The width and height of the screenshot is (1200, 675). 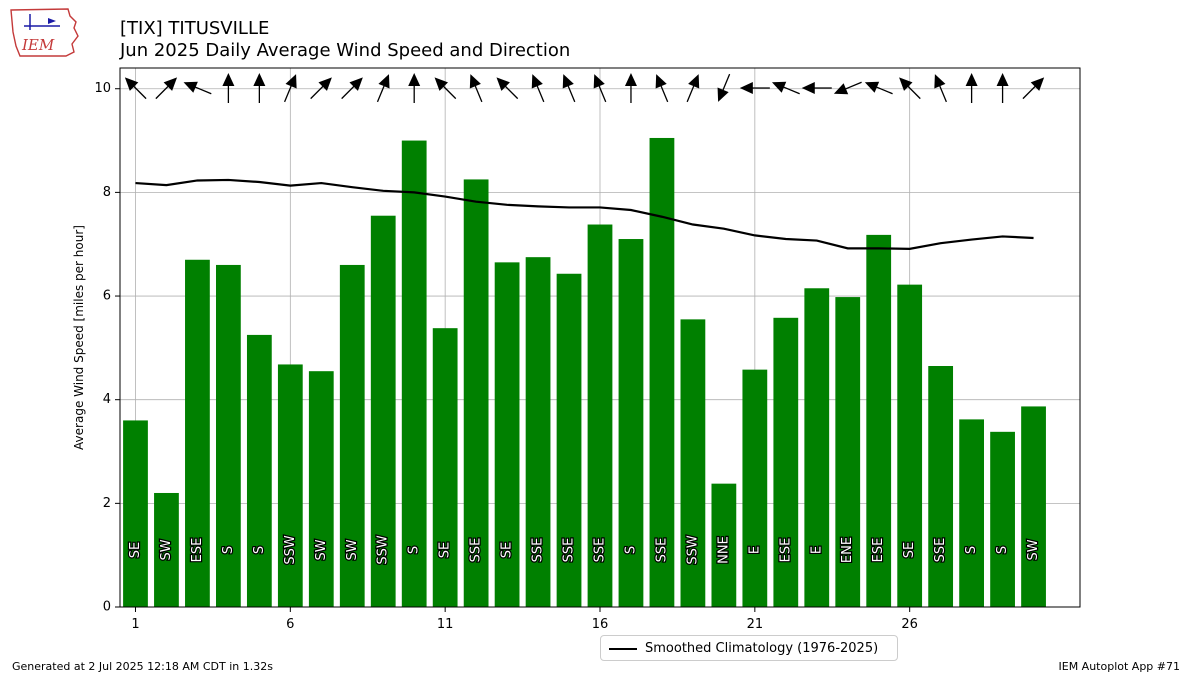 What do you see at coordinates (623, 649) in the screenshot?
I see `legend-line-swatch` at bounding box center [623, 649].